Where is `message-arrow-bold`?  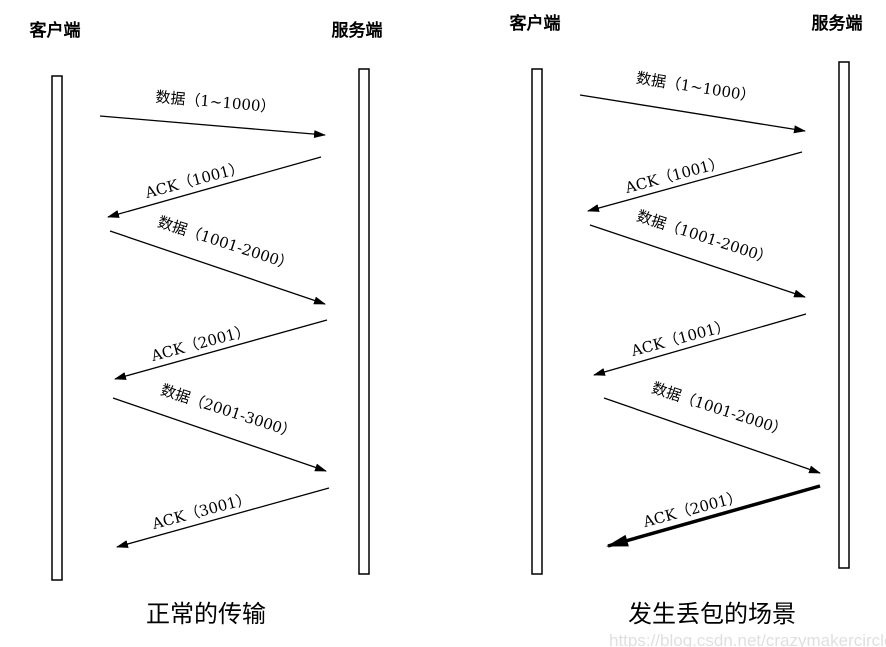 message-arrow-bold is located at coordinates (713, 516).